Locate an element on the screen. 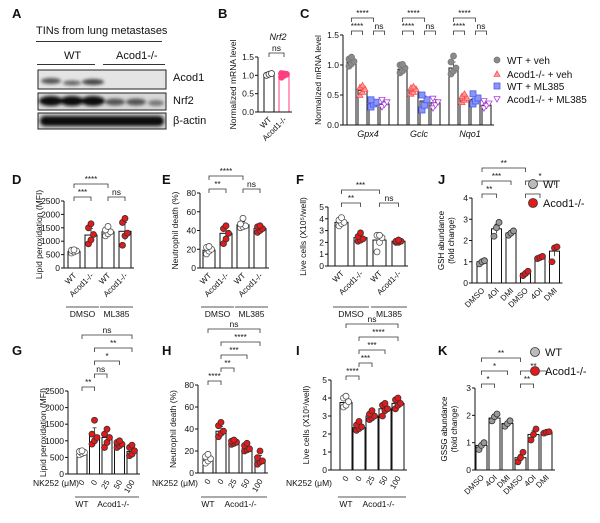  y-tick-label: 1 is located at coordinates (321, 254).